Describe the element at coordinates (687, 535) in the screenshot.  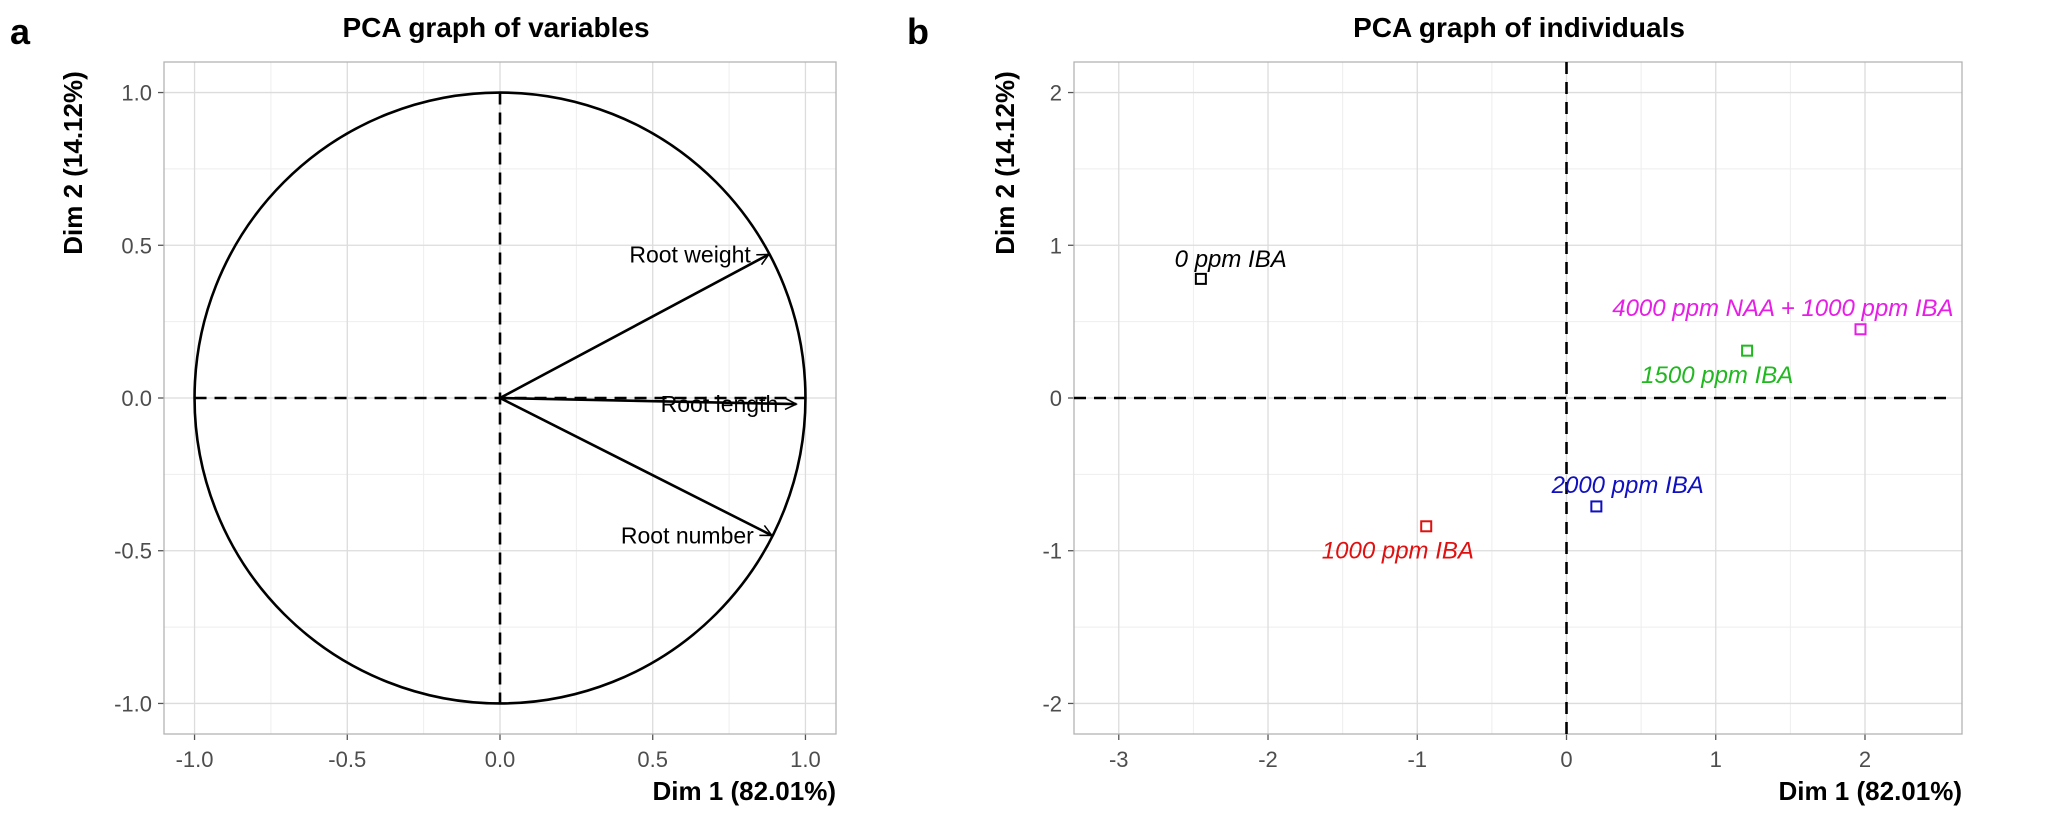
I see `vector-label-root-number: Root number` at that location.